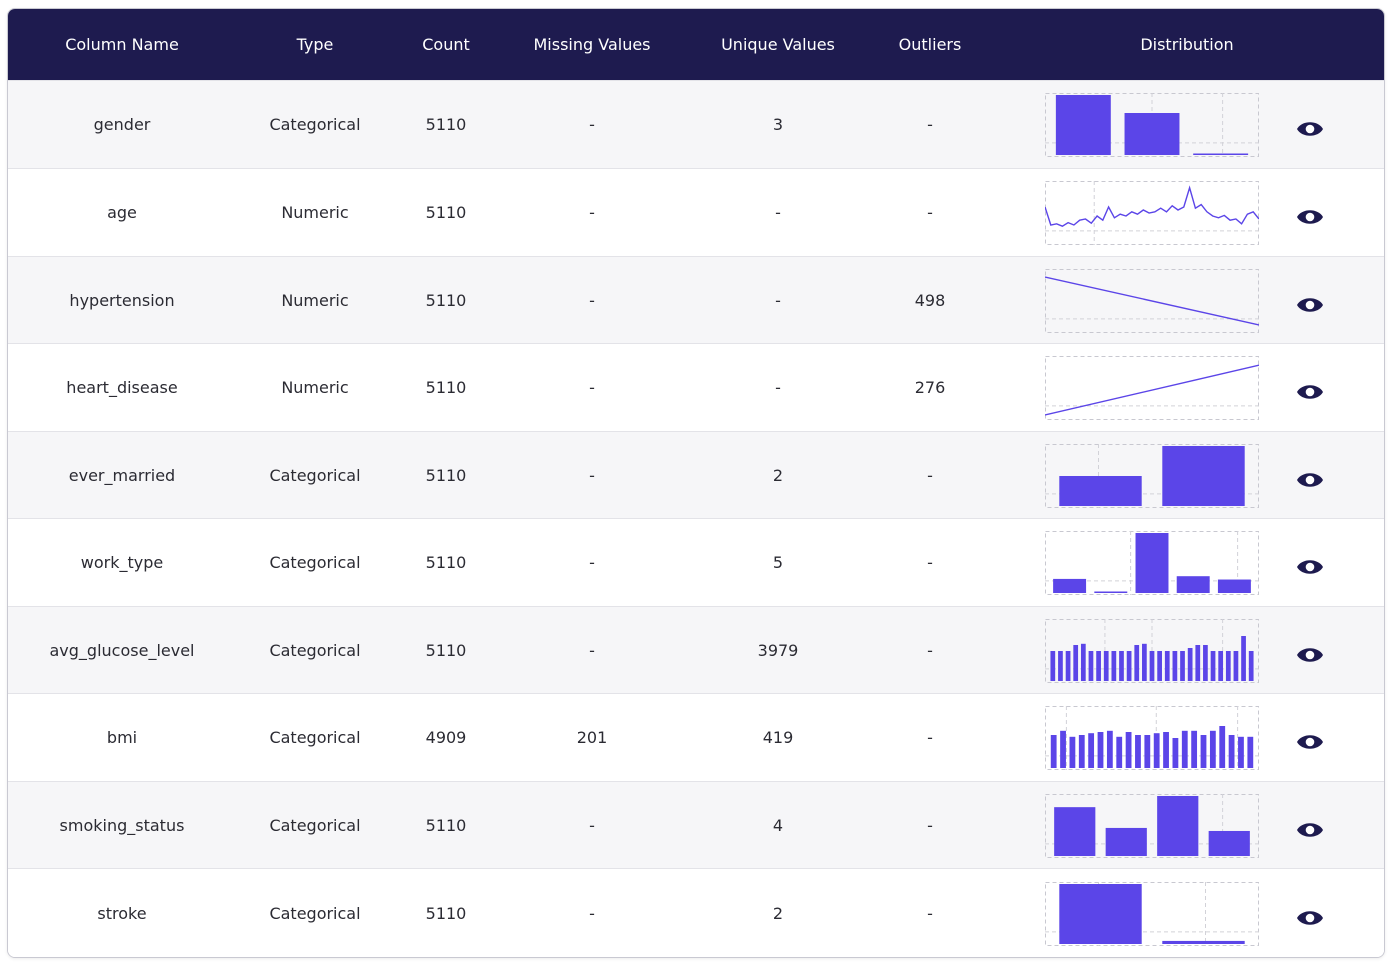 The width and height of the screenshot is (1391, 963). I want to click on table-row: avg_glucose_level Categorical 5110 - 3979 -, so click(696, 649).